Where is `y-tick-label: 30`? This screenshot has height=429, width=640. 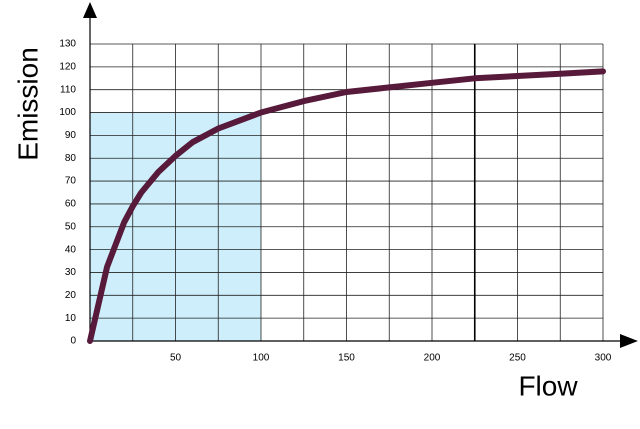
y-tick-label: 30 is located at coordinates (71, 272).